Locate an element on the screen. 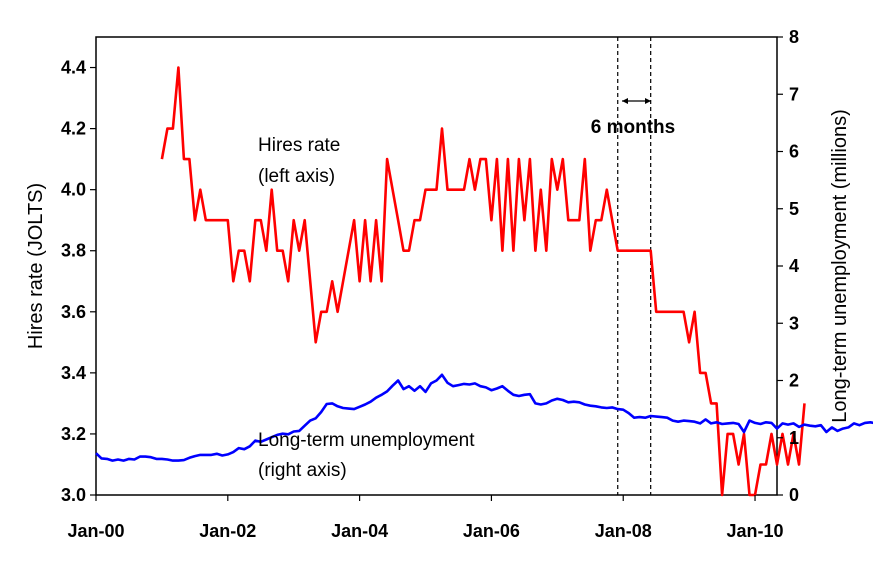 The width and height of the screenshot is (873, 569). right-tick-label: 5 is located at coordinates (794, 209).